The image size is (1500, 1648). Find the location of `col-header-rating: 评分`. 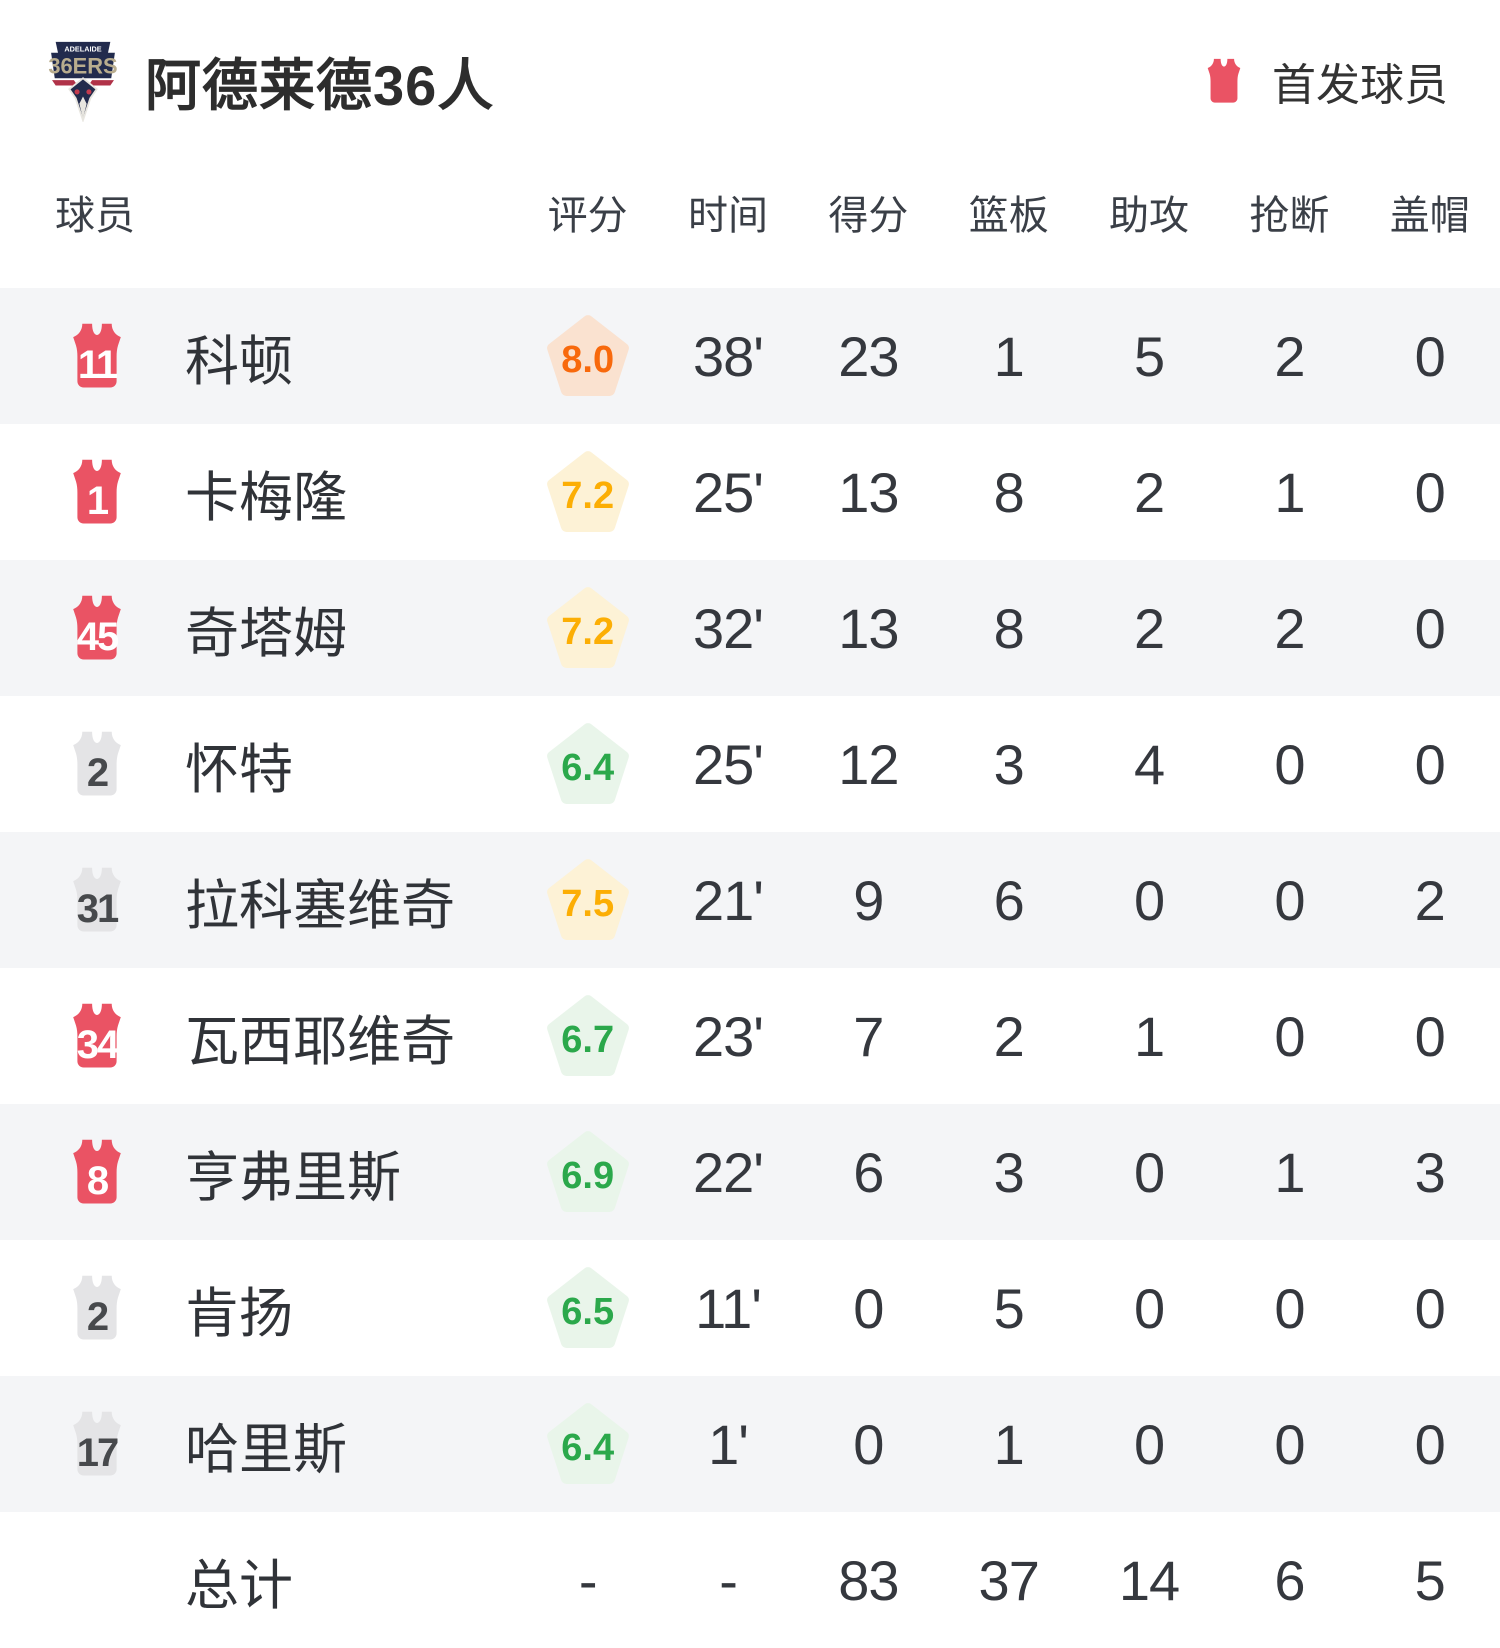

col-header-rating: 评分 is located at coordinates (587, 216).